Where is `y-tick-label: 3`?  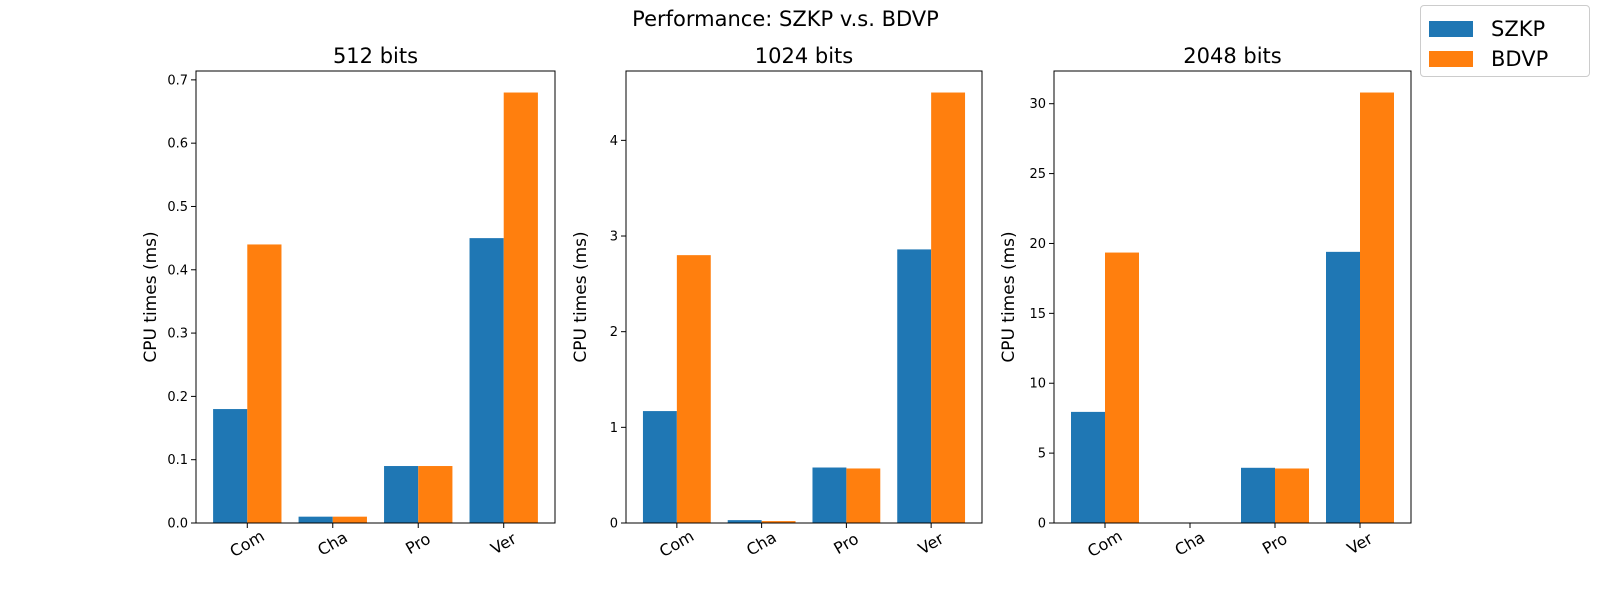
y-tick-label: 3 is located at coordinates (614, 237).